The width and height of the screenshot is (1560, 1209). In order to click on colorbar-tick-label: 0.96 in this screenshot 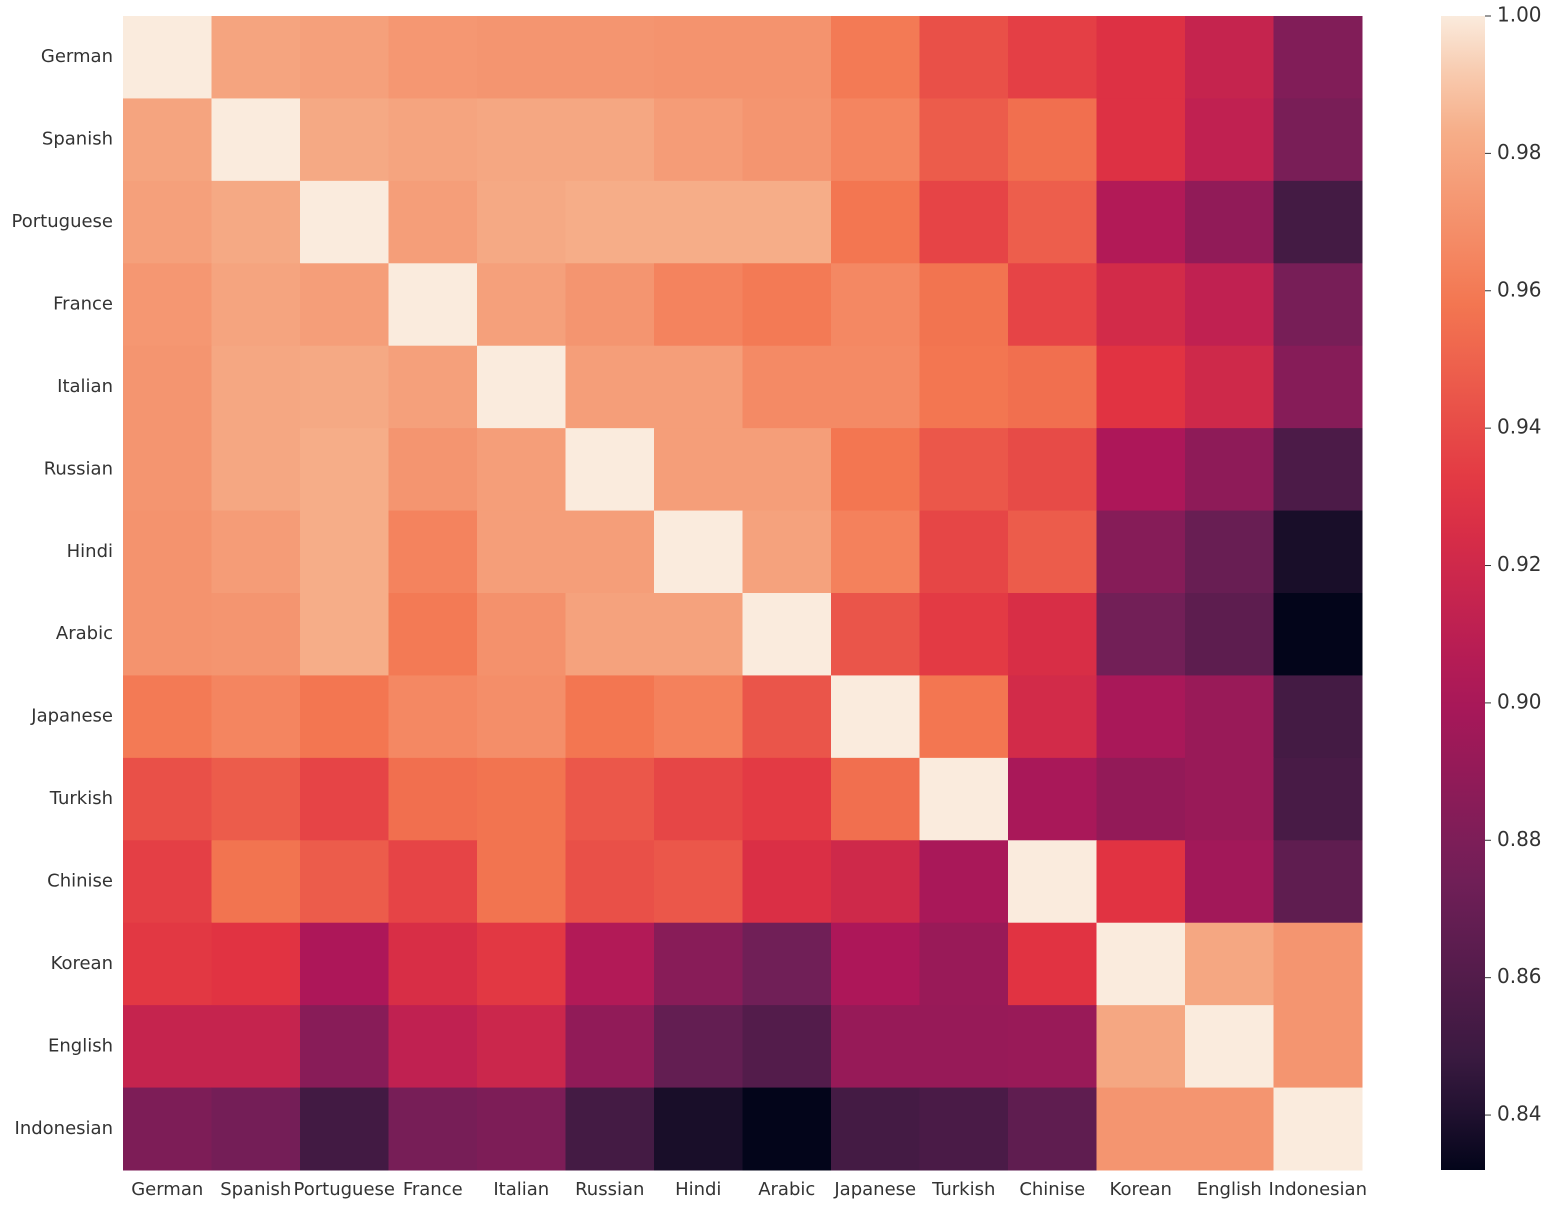, I will do `click(1519, 289)`.